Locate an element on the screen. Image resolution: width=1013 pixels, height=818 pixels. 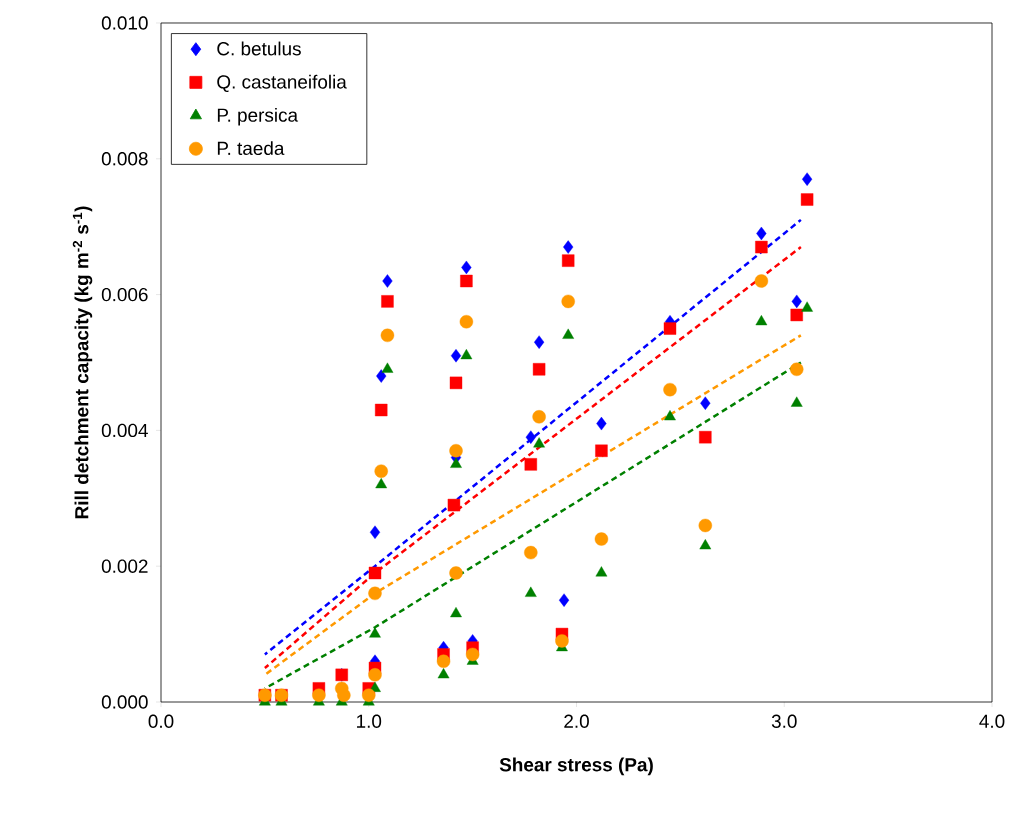
y-axis-title: Rill detchment capacity (kg m$^{-2}$ s$^{-1}$) is located at coordinates (82, 362).